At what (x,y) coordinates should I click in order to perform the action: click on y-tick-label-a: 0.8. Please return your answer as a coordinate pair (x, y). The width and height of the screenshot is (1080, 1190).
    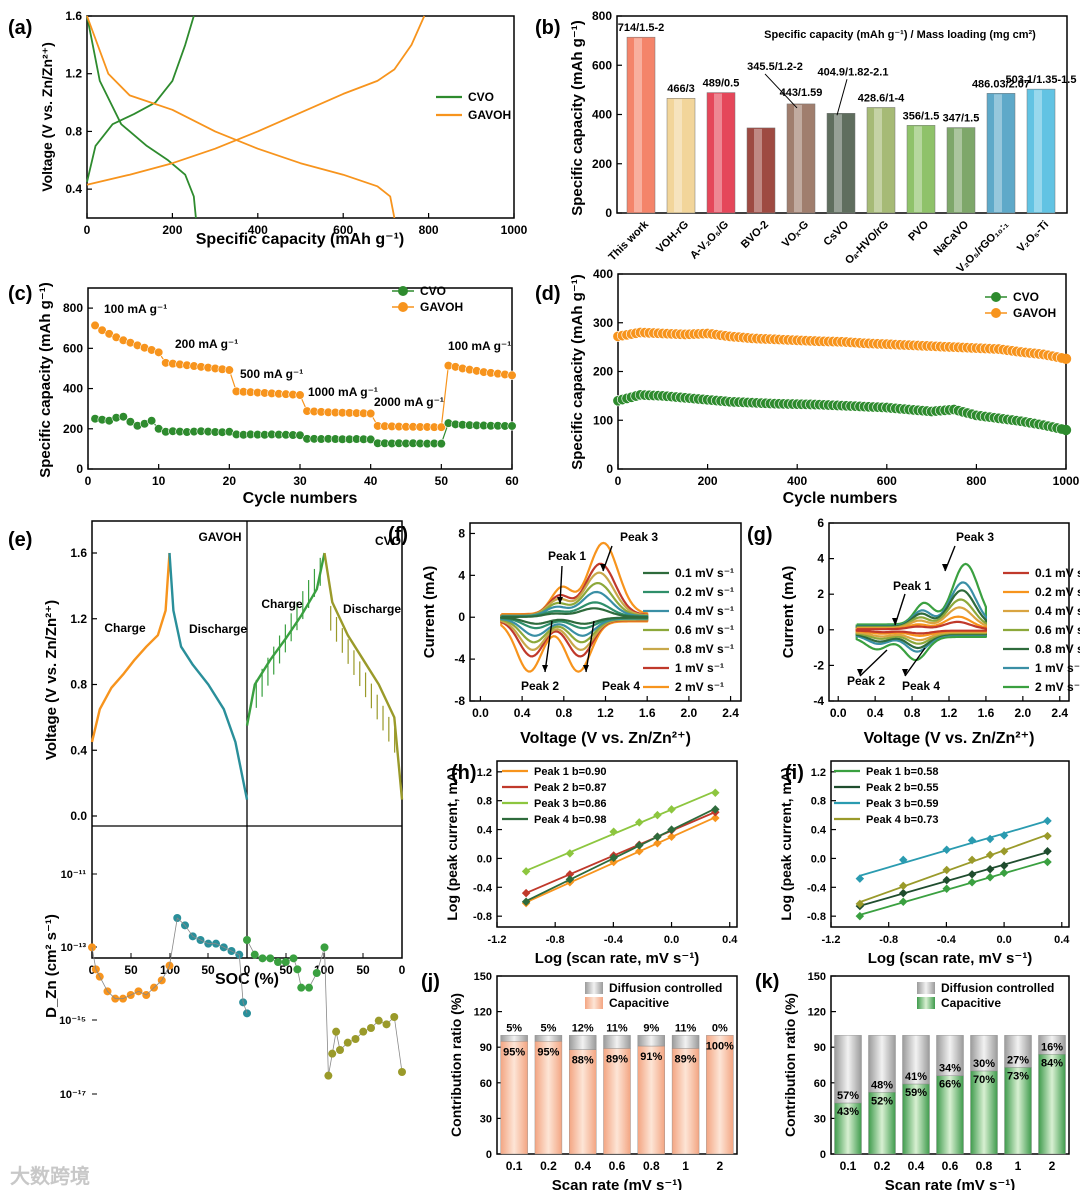
    Looking at the image, I should click on (73, 131).